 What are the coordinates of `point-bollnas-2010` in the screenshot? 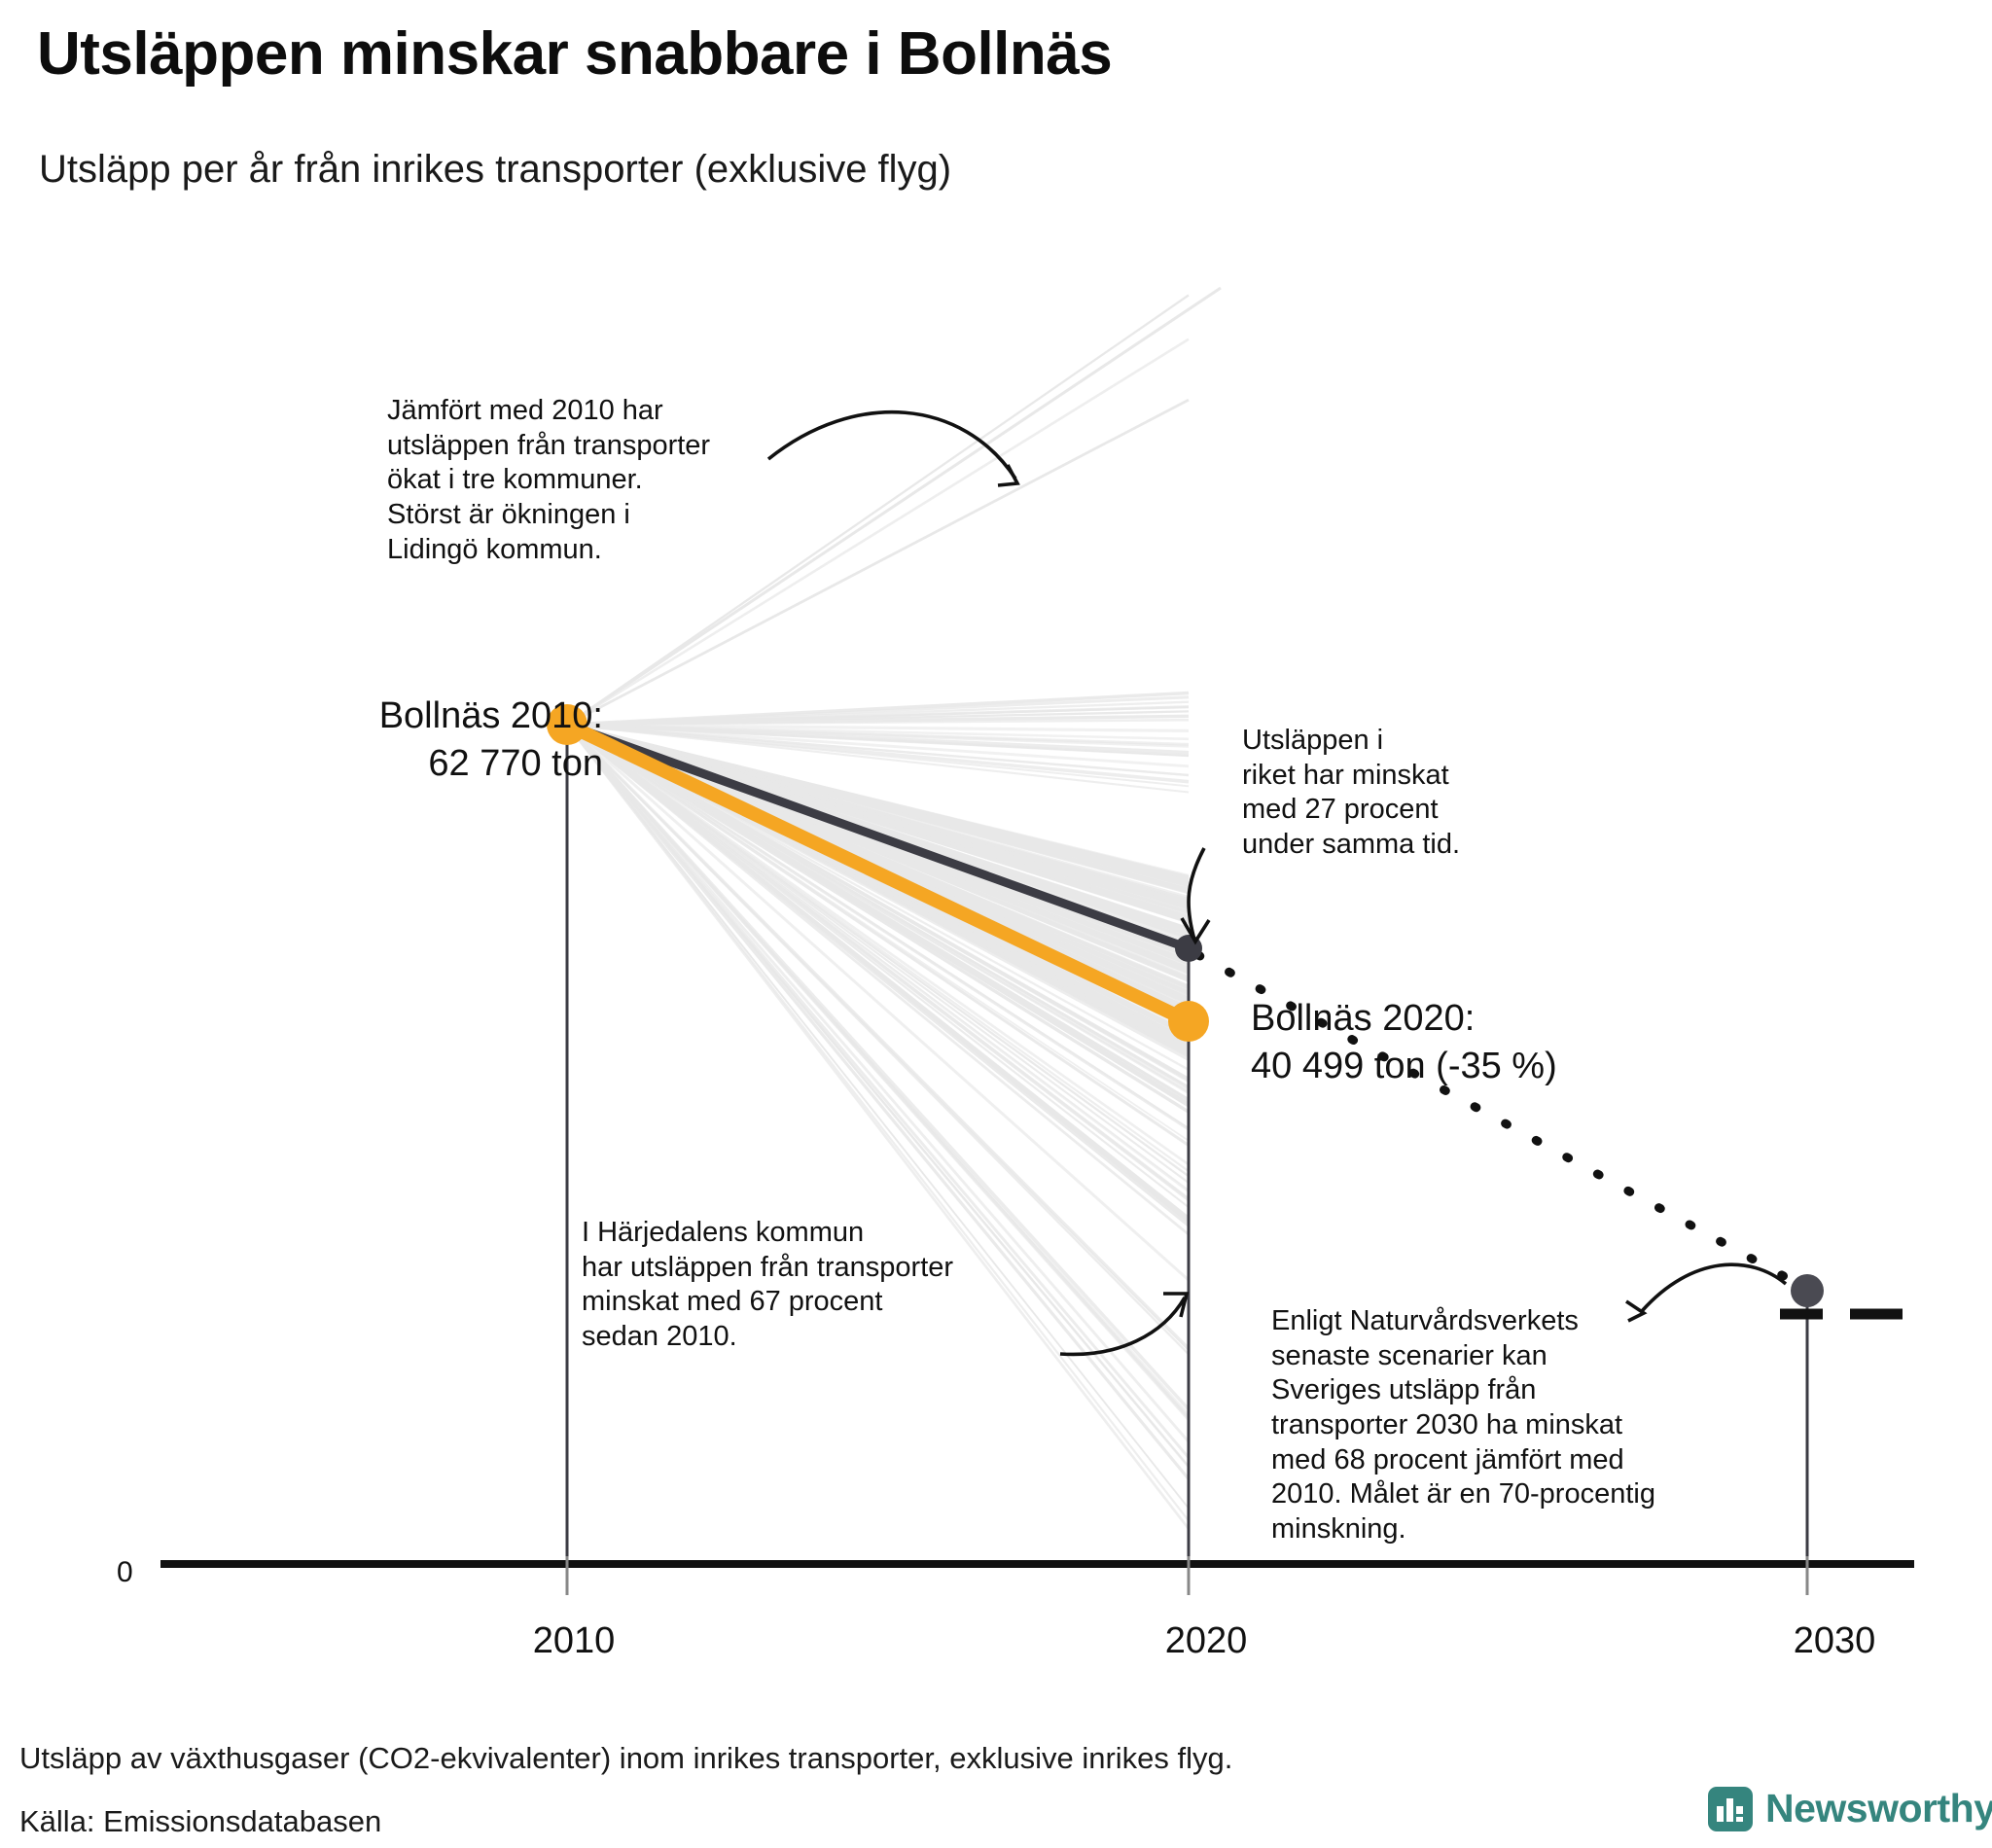 It's located at (567, 725).